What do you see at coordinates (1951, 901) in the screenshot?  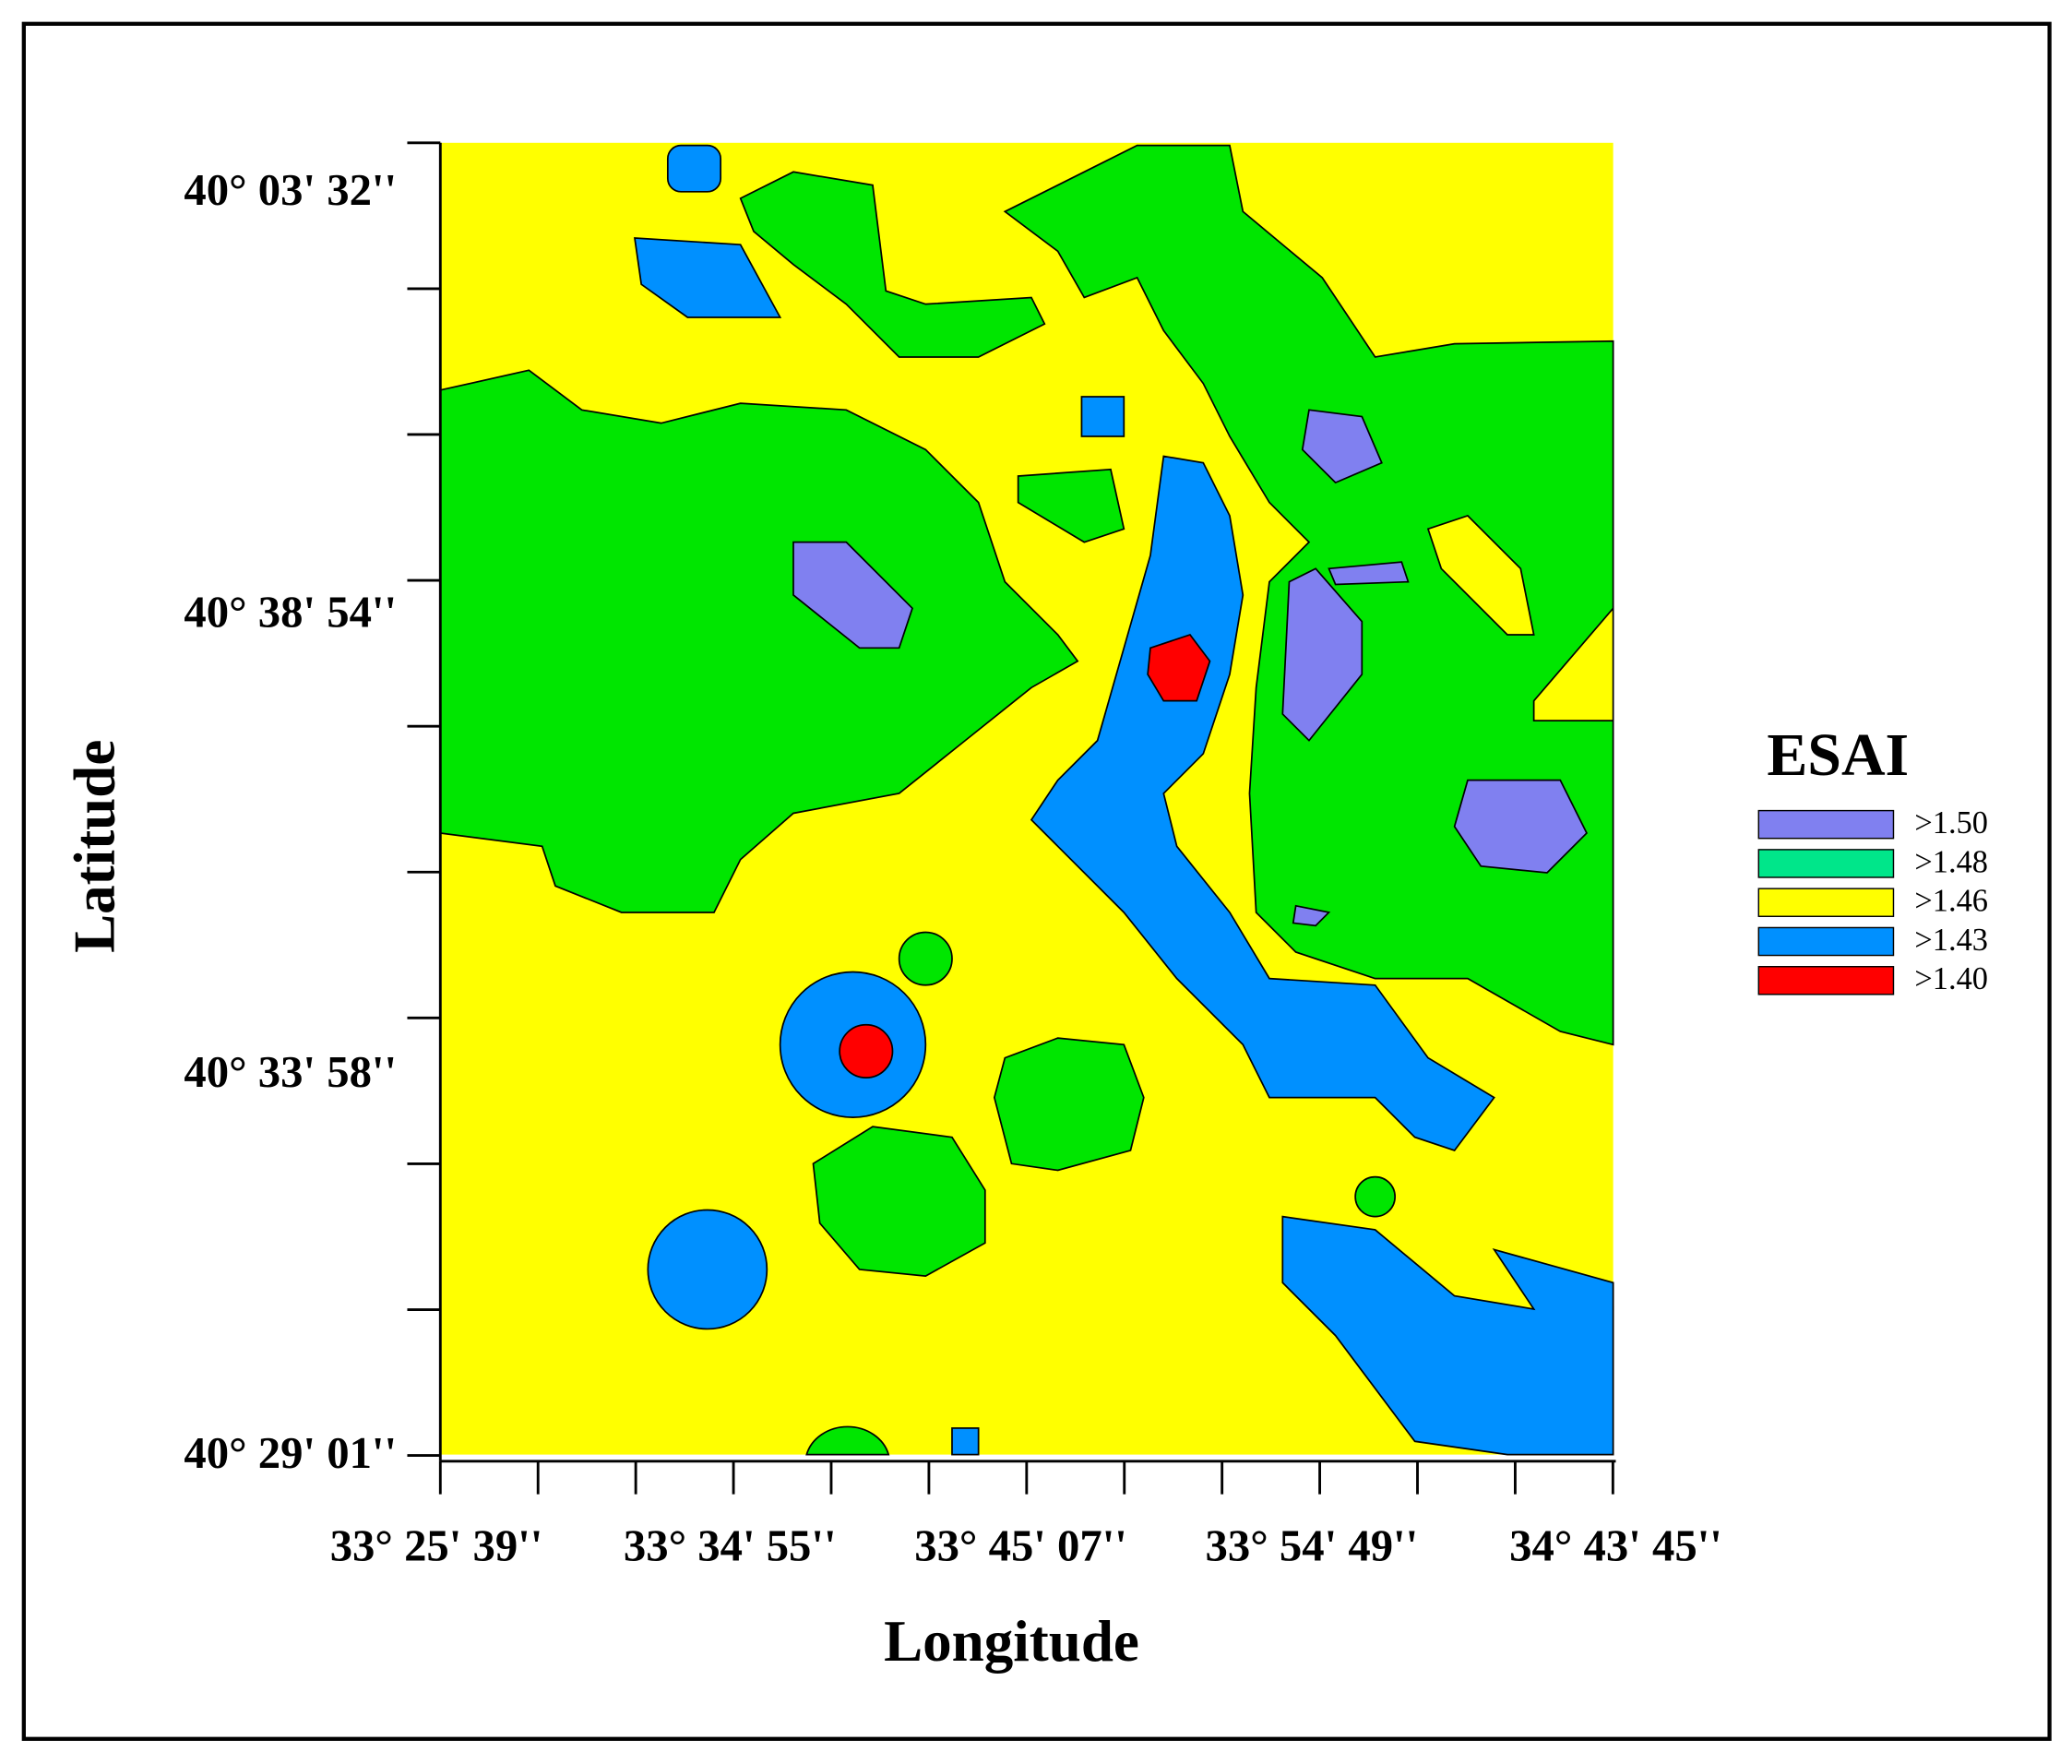 I see `legend-label: >1.46` at bounding box center [1951, 901].